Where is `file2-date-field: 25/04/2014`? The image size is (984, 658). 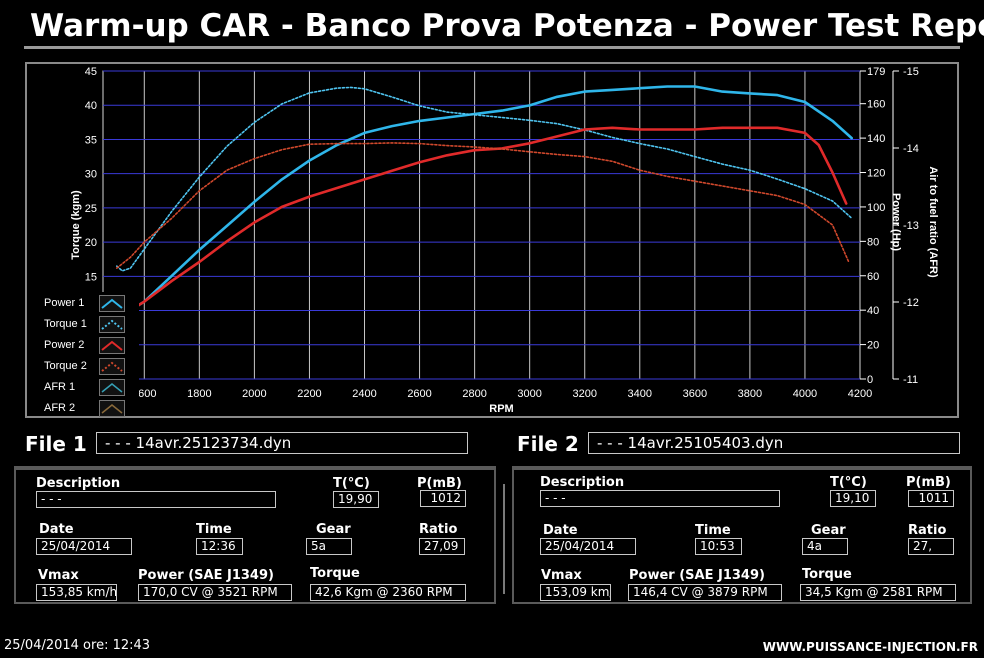
file2-date-field: 25/04/2014 is located at coordinates (588, 546).